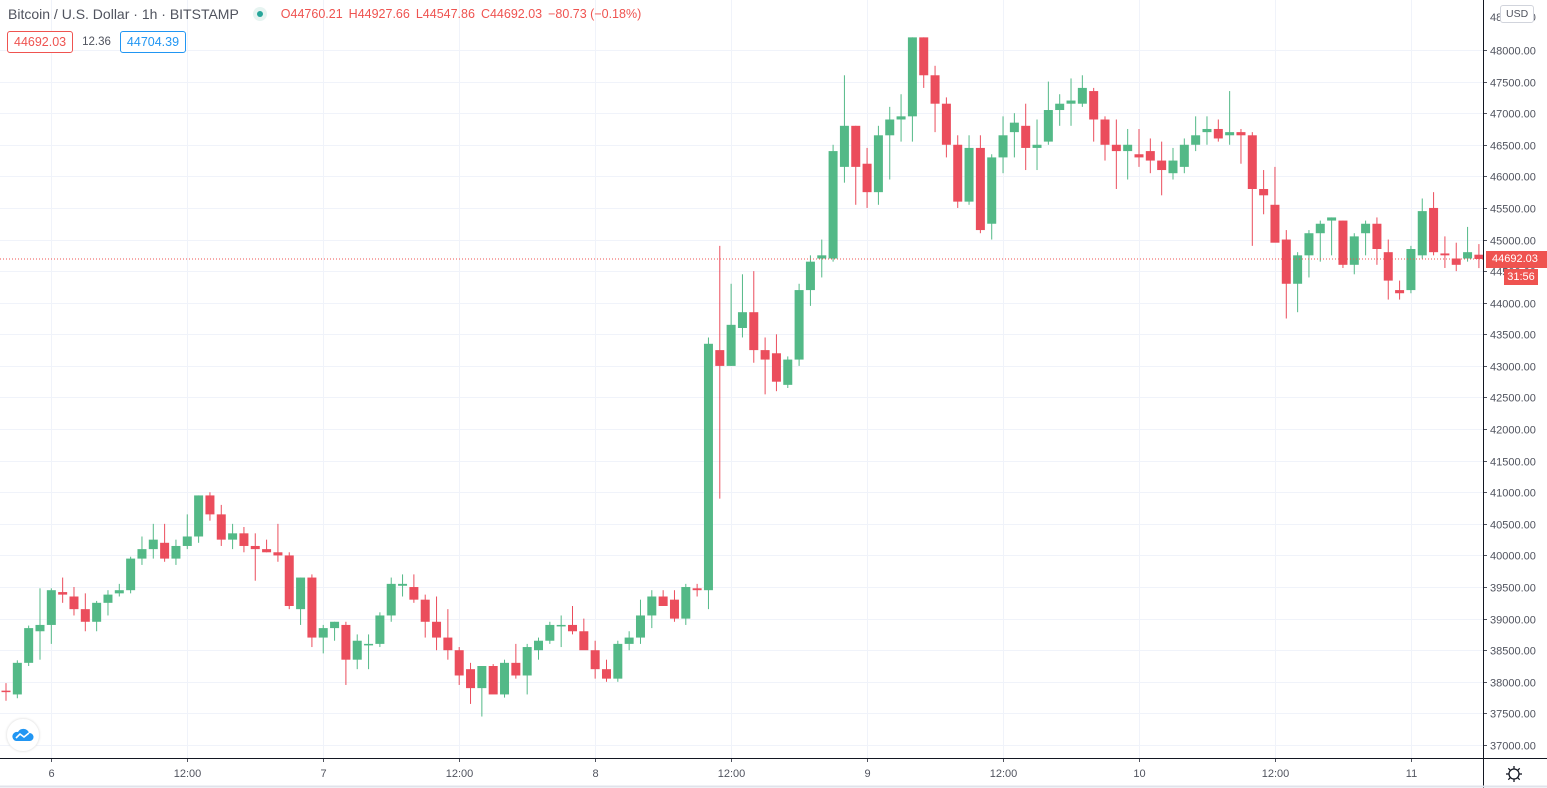 The width and height of the screenshot is (1547, 788). What do you see at coordinates (40, 42) in the screenshot?
I see `sell-button: 44692.03` at bounding box center [40, 42].